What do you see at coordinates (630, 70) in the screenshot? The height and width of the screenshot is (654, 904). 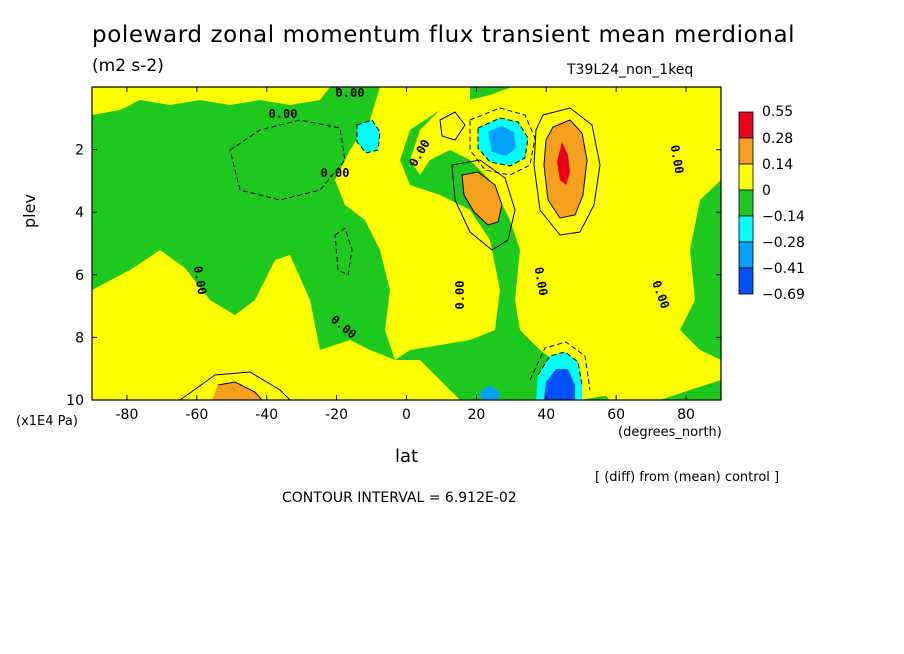 I see `run-label: T39L24_non_1keq` at bounding box center [630, 70].